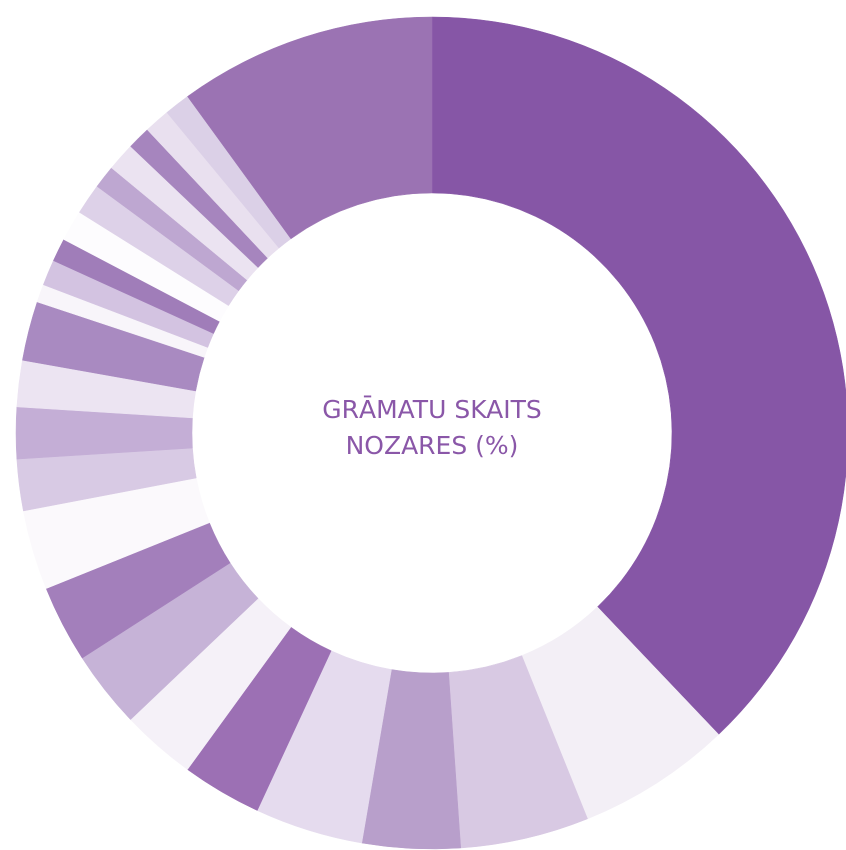 The width and height of the screenshot is (846, 850). What do you see at coordinates (432, 427) in the screenshot?
I see `chart-title: GRĀMATU SKAITS NOZARES (%)` at bounding box center [432, 427].